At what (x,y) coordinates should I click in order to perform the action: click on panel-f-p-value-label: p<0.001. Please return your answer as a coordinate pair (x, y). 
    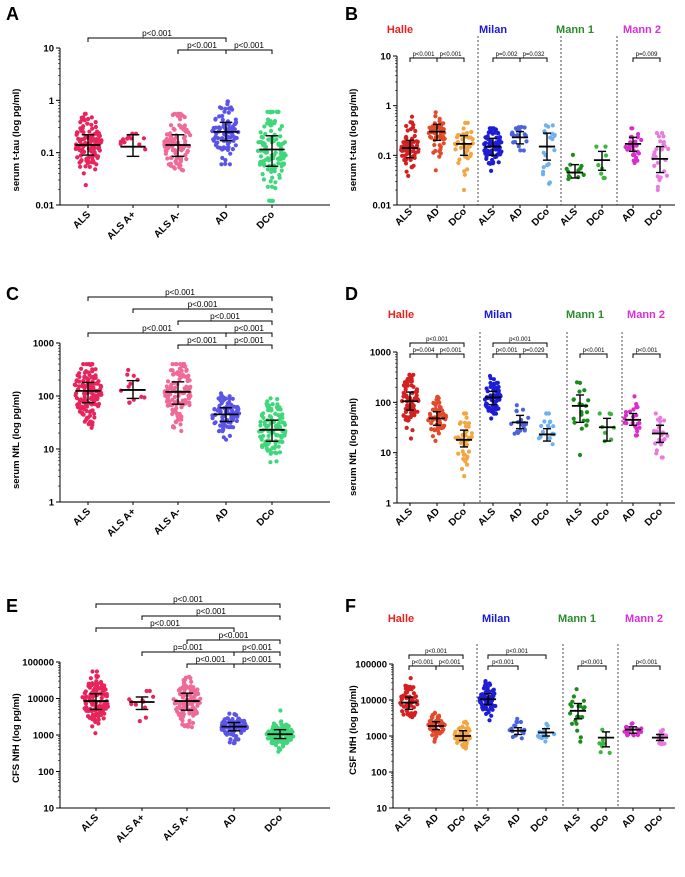
    Looking at the image, I should click on (647, 663).